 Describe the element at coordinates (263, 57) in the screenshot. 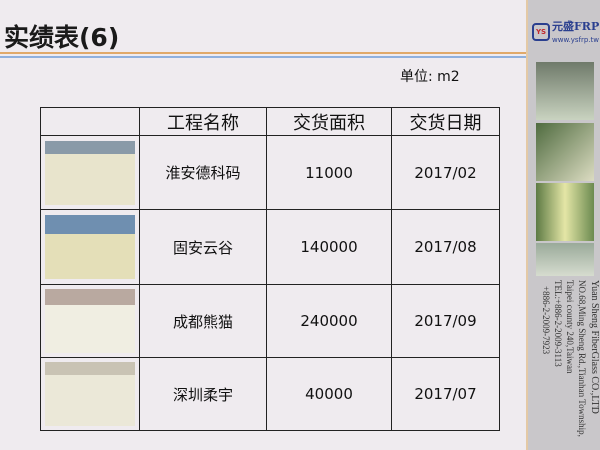

I see `divider-blue` at that location.